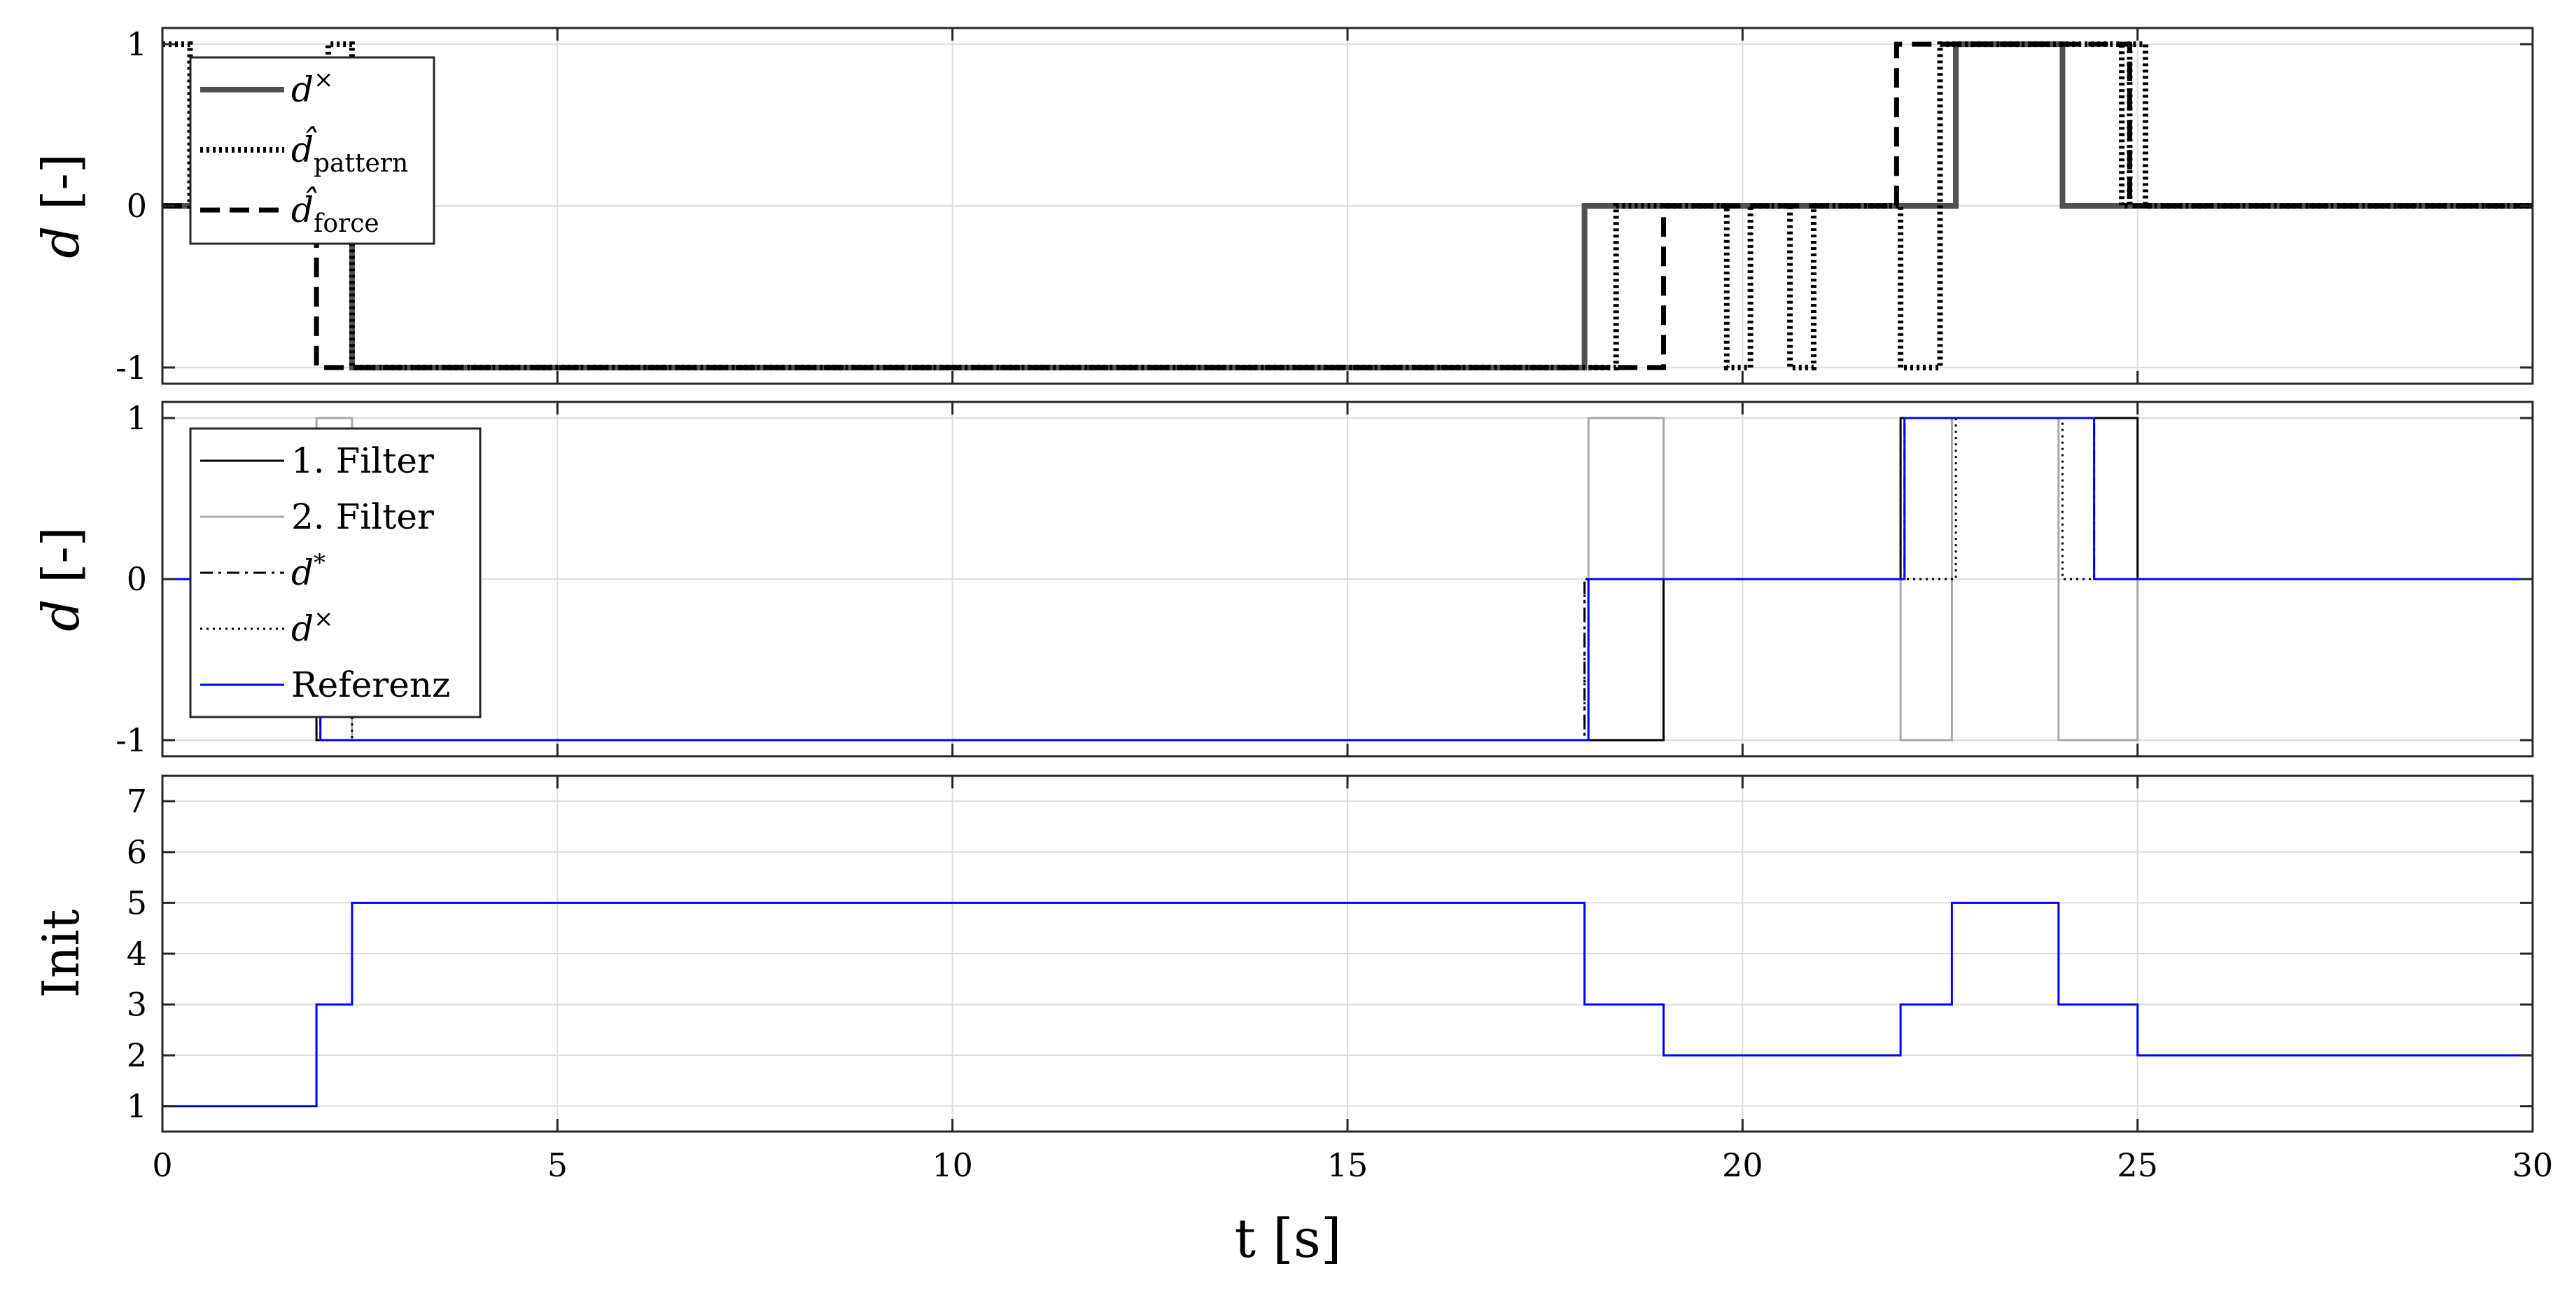 The height and width of the screenshot is (1294, 2576). I want to click on x-tick-label: 10, so click(952, 1165).